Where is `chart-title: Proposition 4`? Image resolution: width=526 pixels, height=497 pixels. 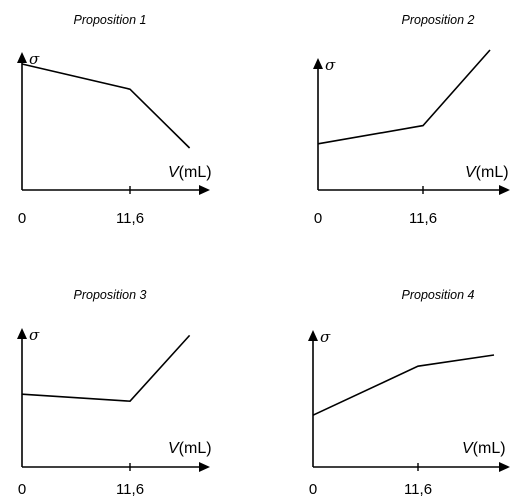 chart-title: Proposition 4 is located at coordinates (438, 295).